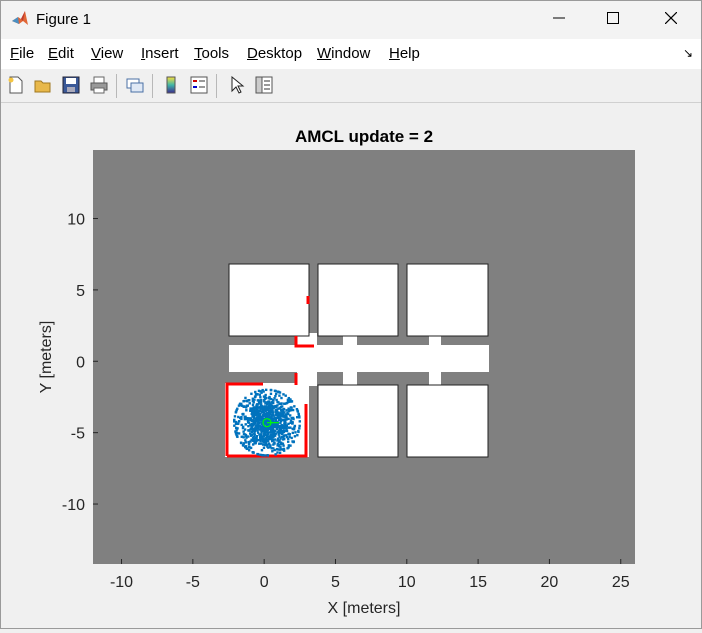 Image resolution: width=702 pixels, height=633 pixels. Describe the element at coordinates (107, 53) in the screenshot. I see `menu-view: View` at that location.